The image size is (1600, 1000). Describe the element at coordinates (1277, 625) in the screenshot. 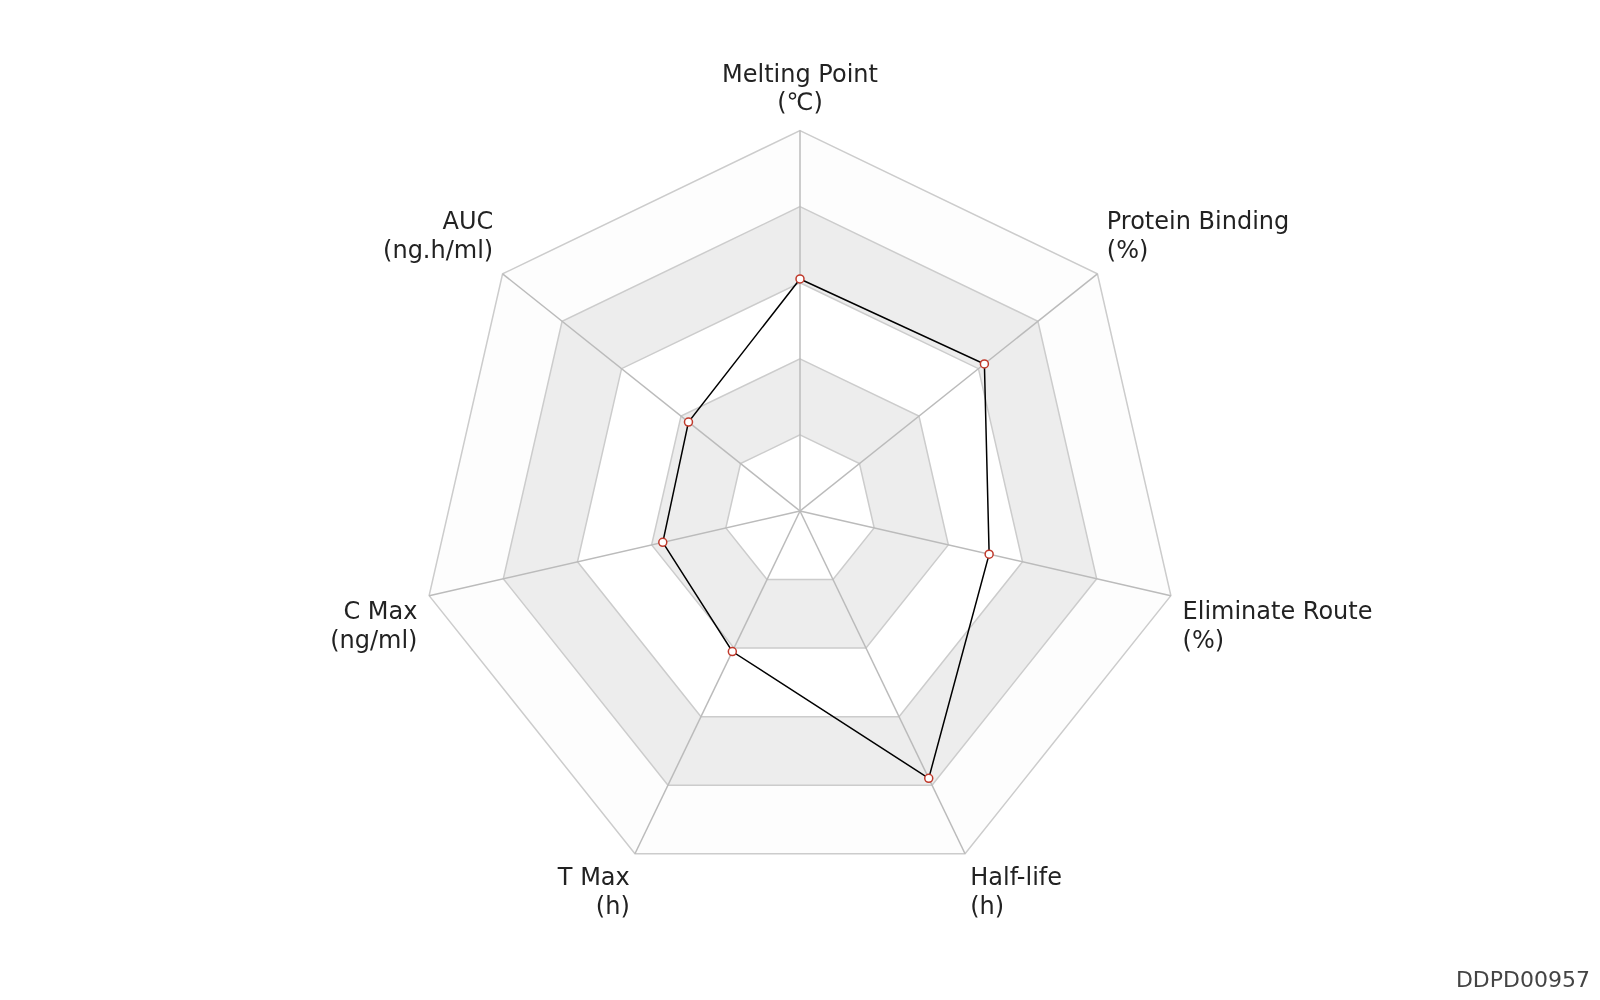

I see `spoke-label: Eliminate Route (%)` at that location.